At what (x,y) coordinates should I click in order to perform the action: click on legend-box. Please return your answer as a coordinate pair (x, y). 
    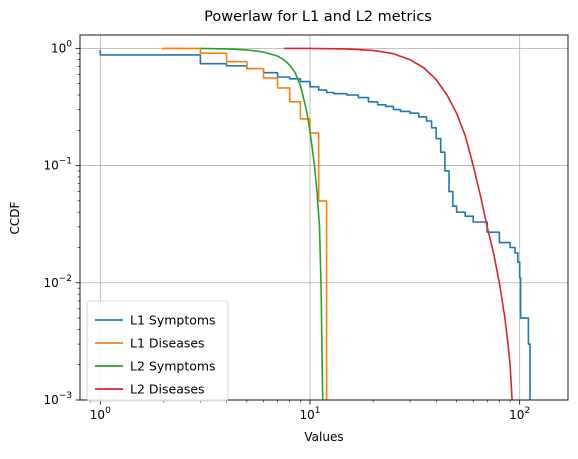
    Looking at the image, I should click on (157, 351).